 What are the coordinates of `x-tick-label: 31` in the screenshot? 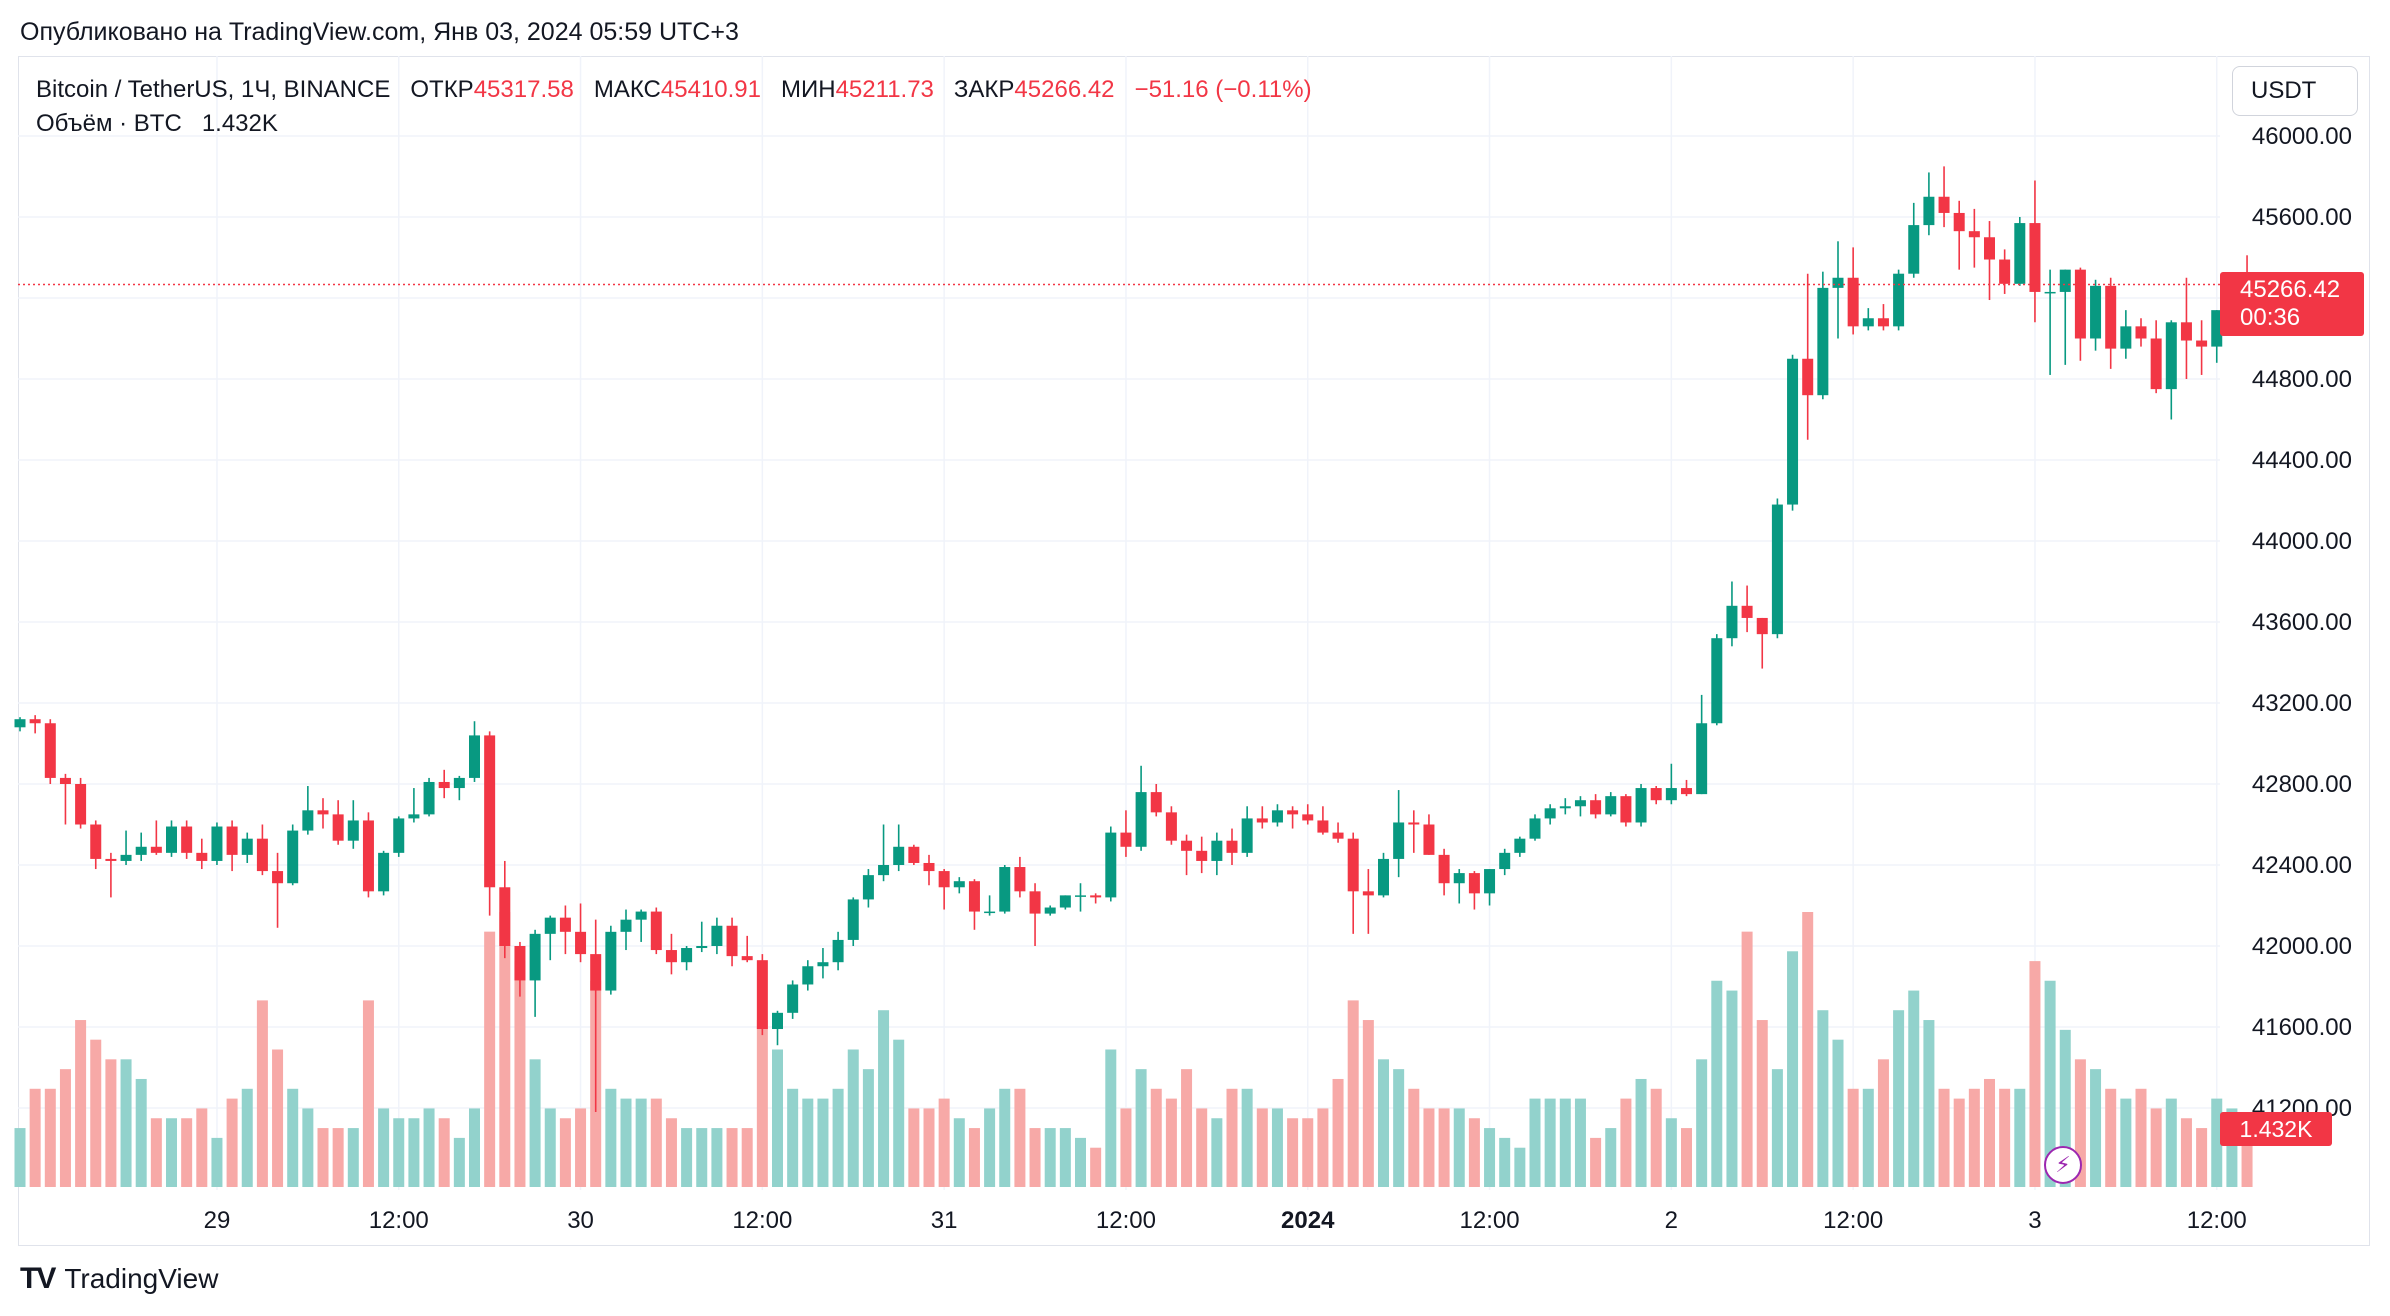 It's located at (944, 1220).